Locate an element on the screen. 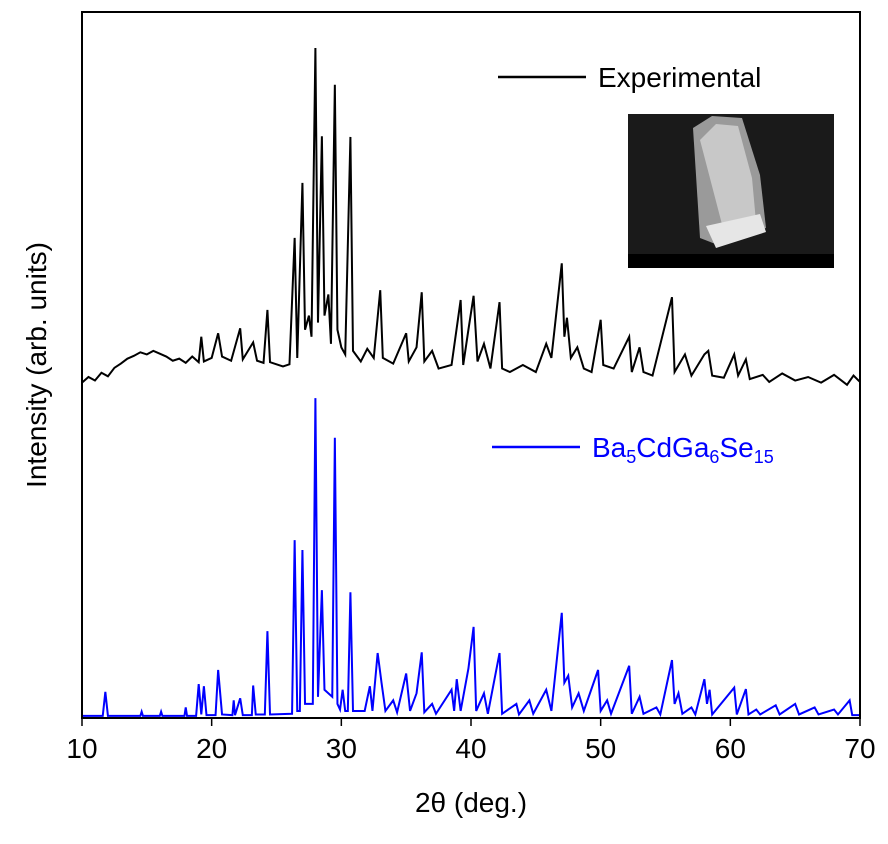  x-tick-label: 70 is located at coordinates (859, 748).